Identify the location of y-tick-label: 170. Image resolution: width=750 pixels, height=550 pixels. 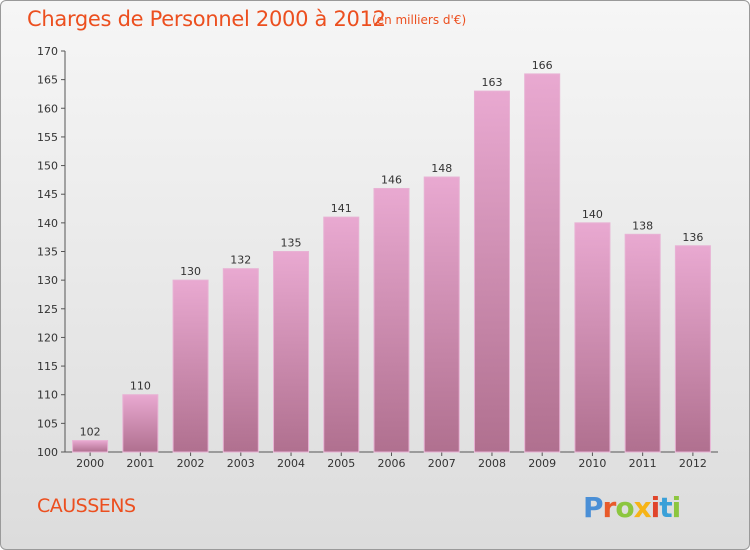
(47, 51).